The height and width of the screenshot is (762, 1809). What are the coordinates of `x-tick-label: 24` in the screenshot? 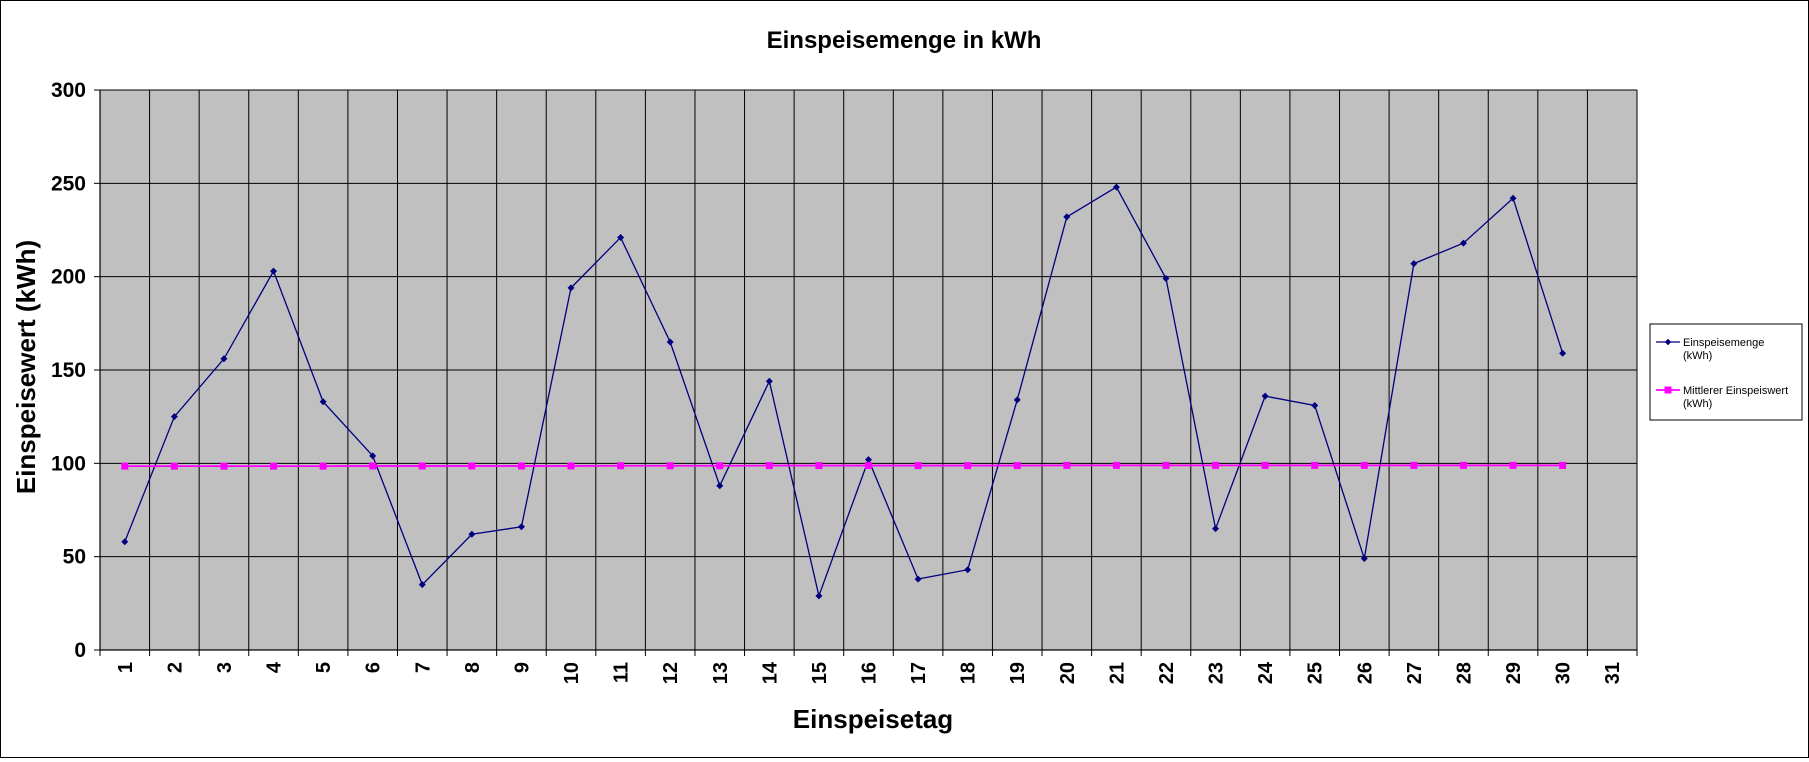 It's located at (1266, 672).